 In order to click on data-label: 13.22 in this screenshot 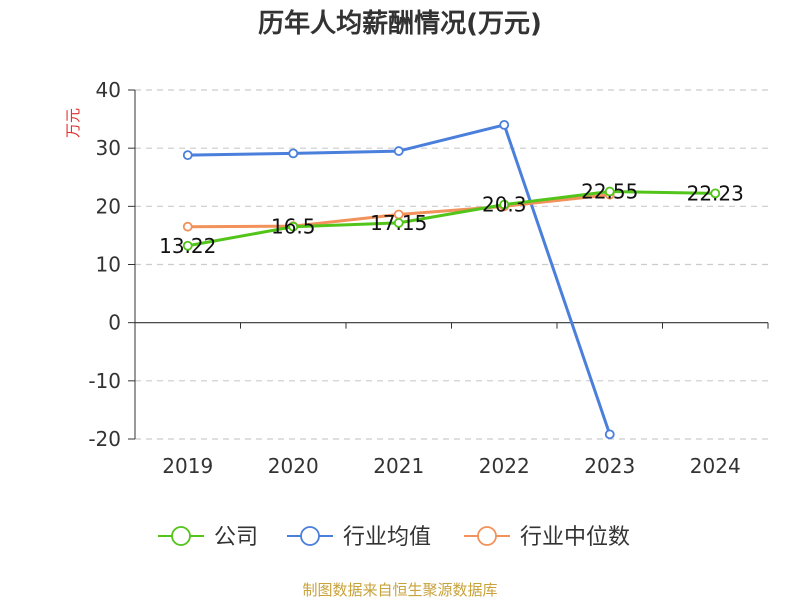, I will do `click(187, 246)`.